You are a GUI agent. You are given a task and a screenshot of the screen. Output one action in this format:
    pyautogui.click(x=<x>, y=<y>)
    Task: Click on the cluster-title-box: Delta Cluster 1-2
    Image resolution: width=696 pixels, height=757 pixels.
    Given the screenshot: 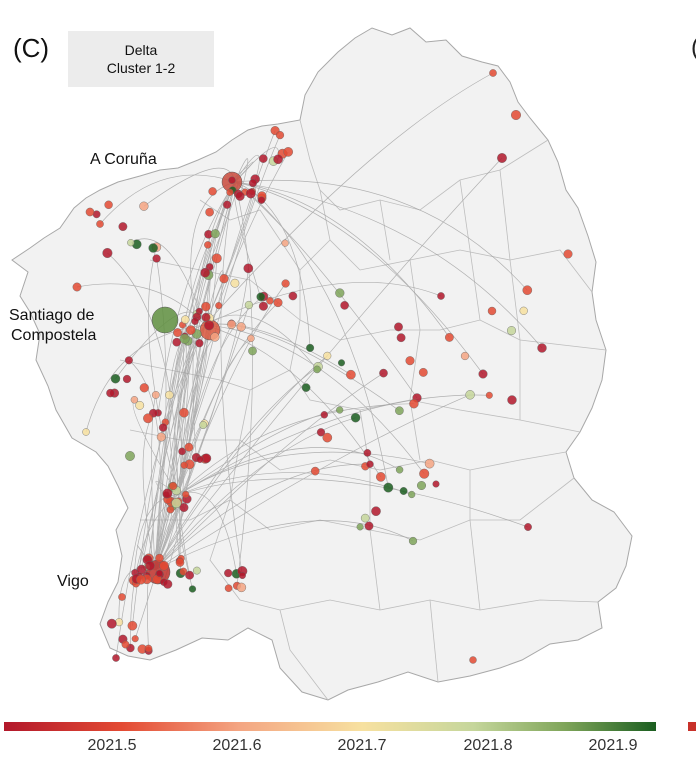 What is the action you would take?
    pyautogui.click(x=141, y=59)
    